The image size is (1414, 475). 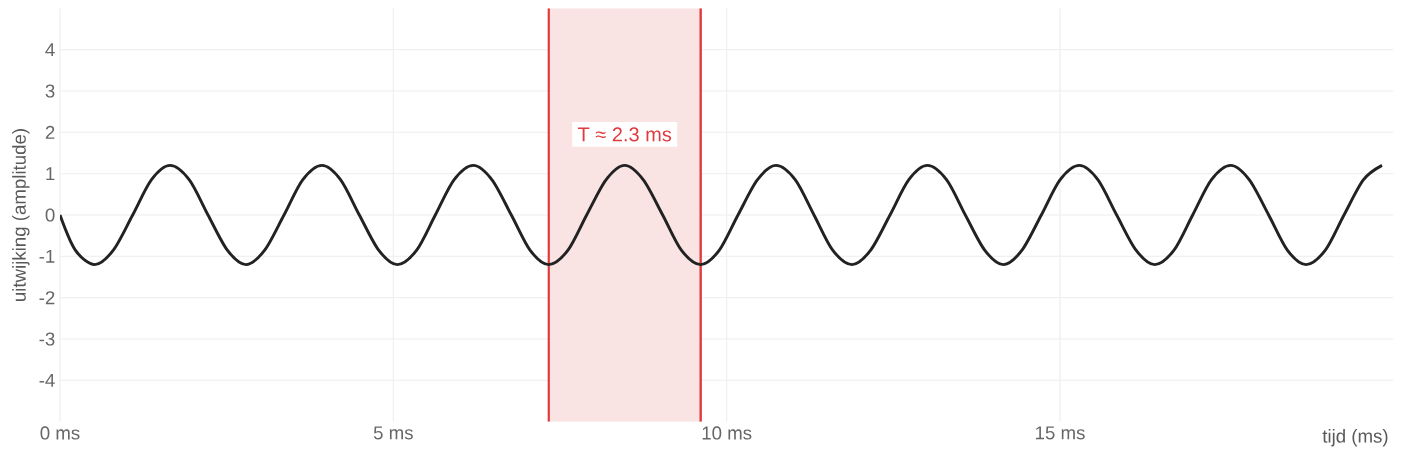 I want to click on y-tick-label: 3, so click(x=50, y=91).